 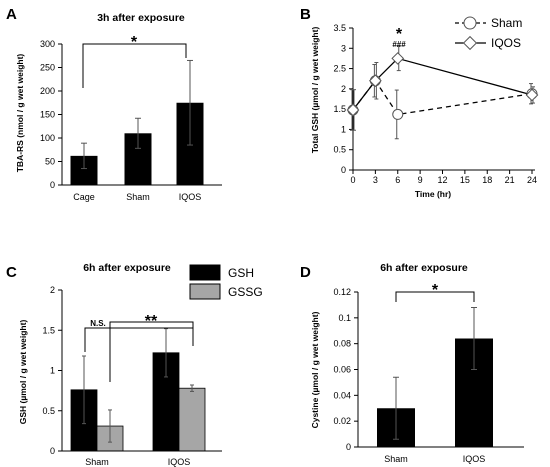 What do you see at coordinates (396, 459) in the screenshot?
I see `panel-d-xtick-label: Sham` at bounding box center [396, 459].